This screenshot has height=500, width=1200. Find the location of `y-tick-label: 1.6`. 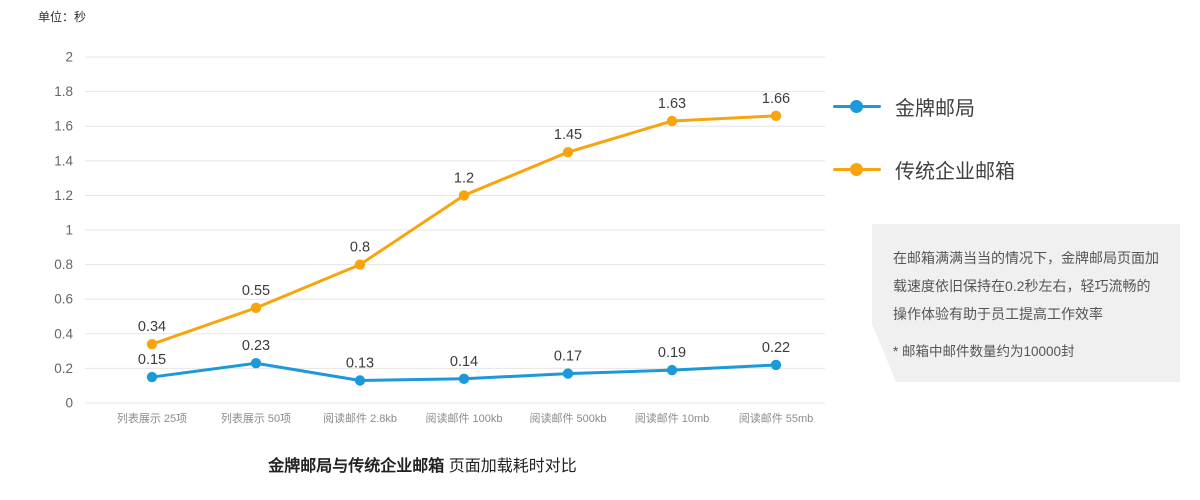

y-tick-label: 1.6 is located at coordinates (63, 126).